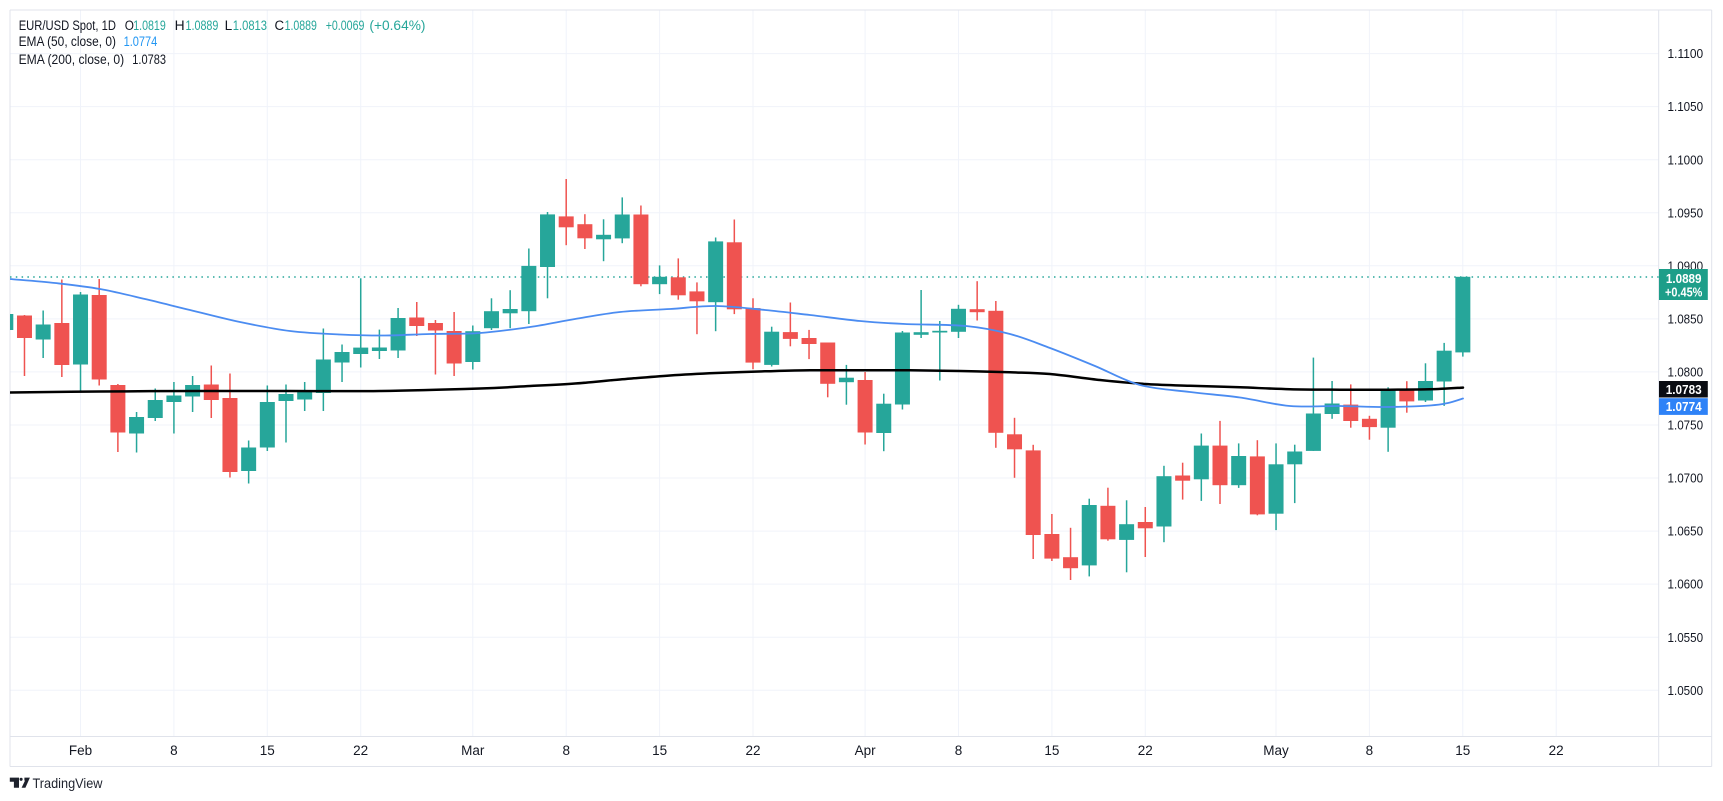 The height and width of the screenshot is (801, 1723). What do you see at coordinates (180, 25) in the screenshot?
I see `svg-text: H` at bounding box center [180, 25].